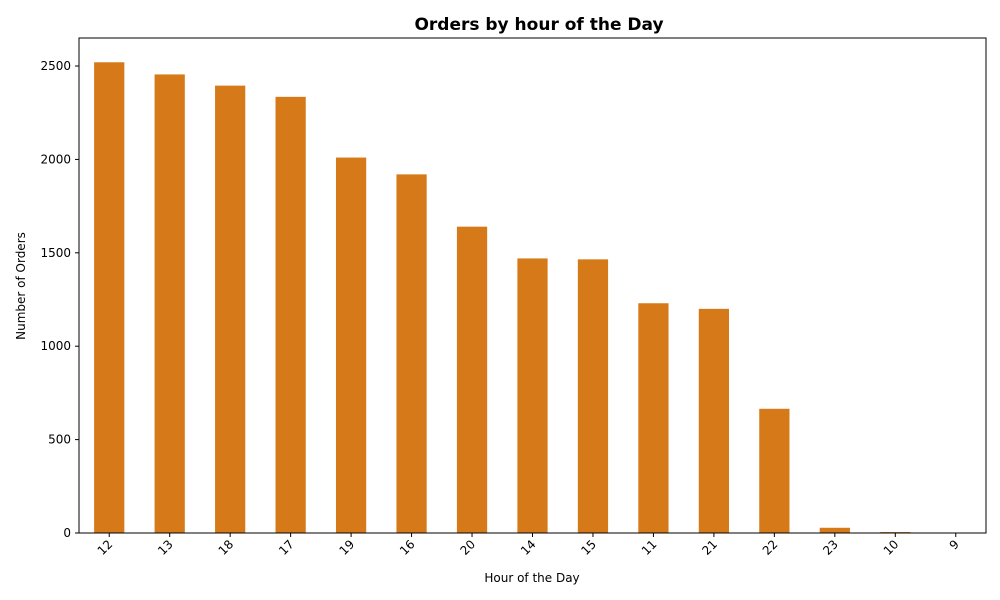 Image resolution: width=1000 pixels, height=600 pixels. I want to click on x-tick-label-17: 17, so click(286, 547).